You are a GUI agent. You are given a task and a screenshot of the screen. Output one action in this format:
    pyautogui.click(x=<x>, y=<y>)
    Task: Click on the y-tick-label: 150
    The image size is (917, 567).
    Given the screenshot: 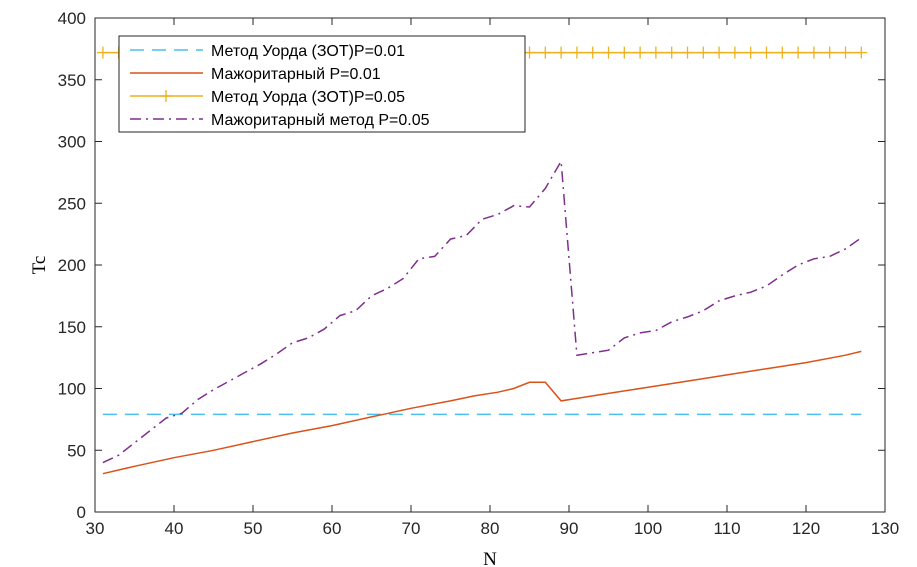 What is the action you would take?
    pyautogui.click(x=72, y=327)
    